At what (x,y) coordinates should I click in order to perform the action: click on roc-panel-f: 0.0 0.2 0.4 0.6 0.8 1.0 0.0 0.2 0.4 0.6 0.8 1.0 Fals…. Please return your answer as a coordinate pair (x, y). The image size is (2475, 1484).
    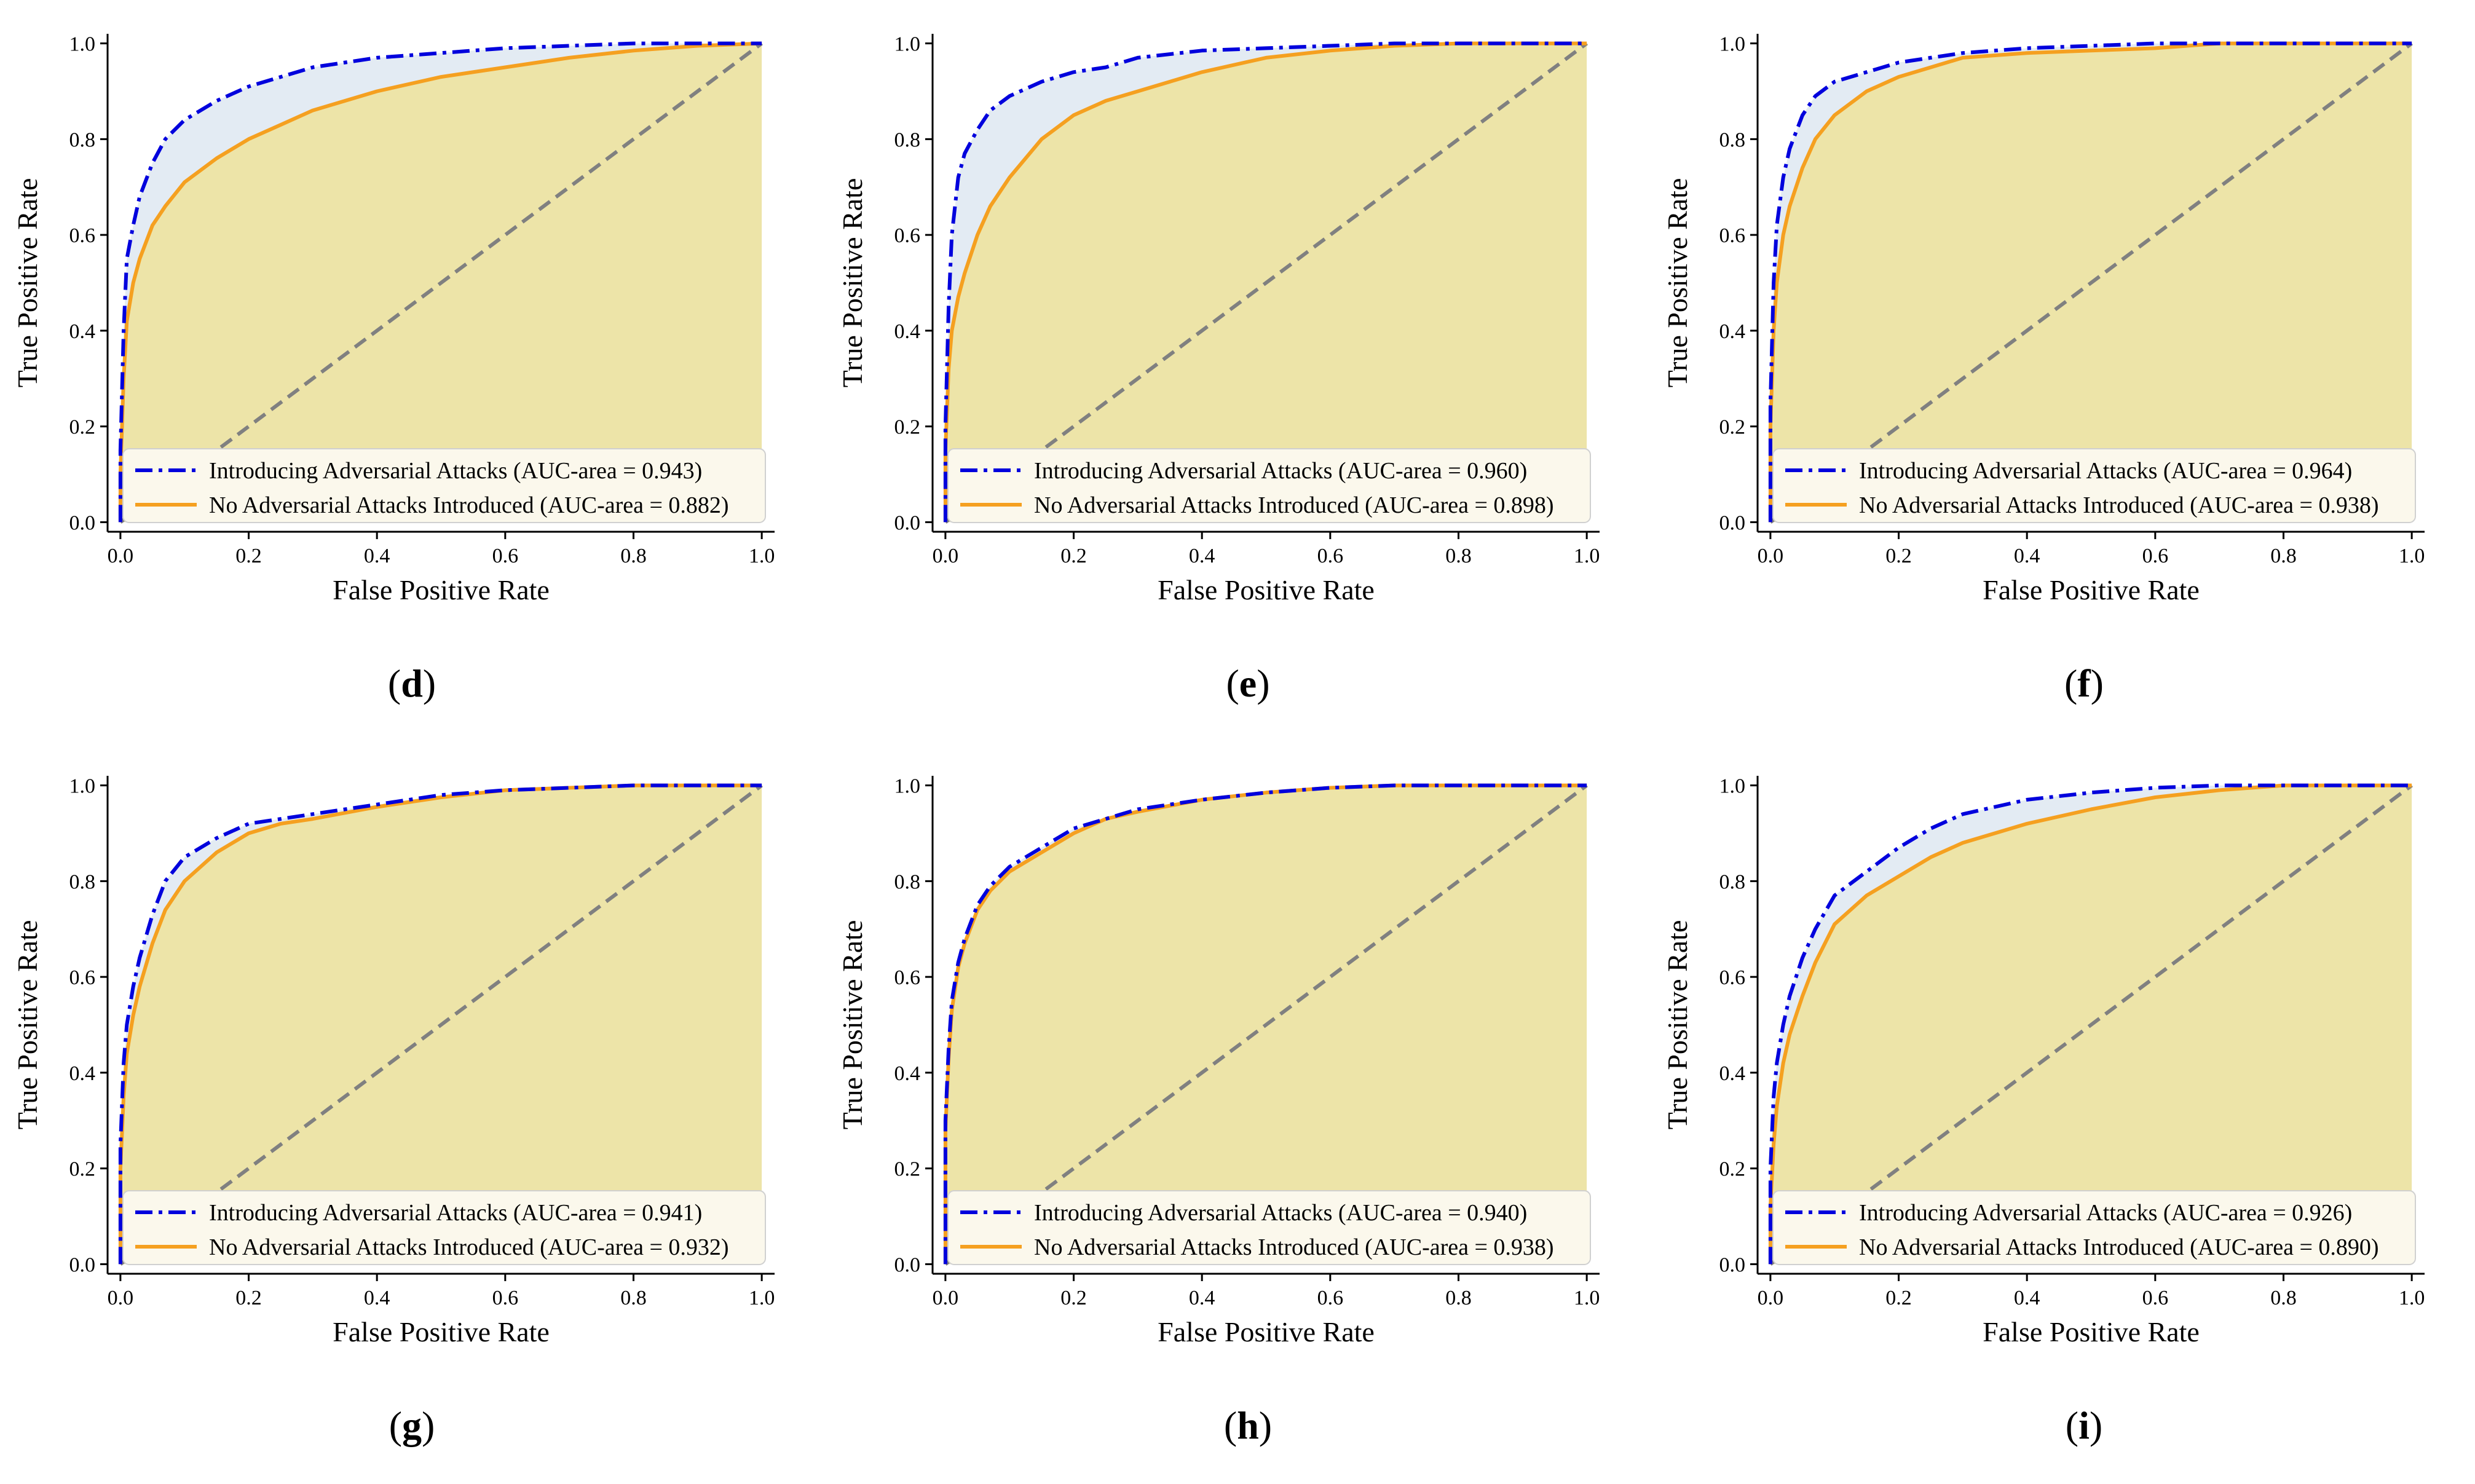
    Looking at the image, I should click on (2043, 319).